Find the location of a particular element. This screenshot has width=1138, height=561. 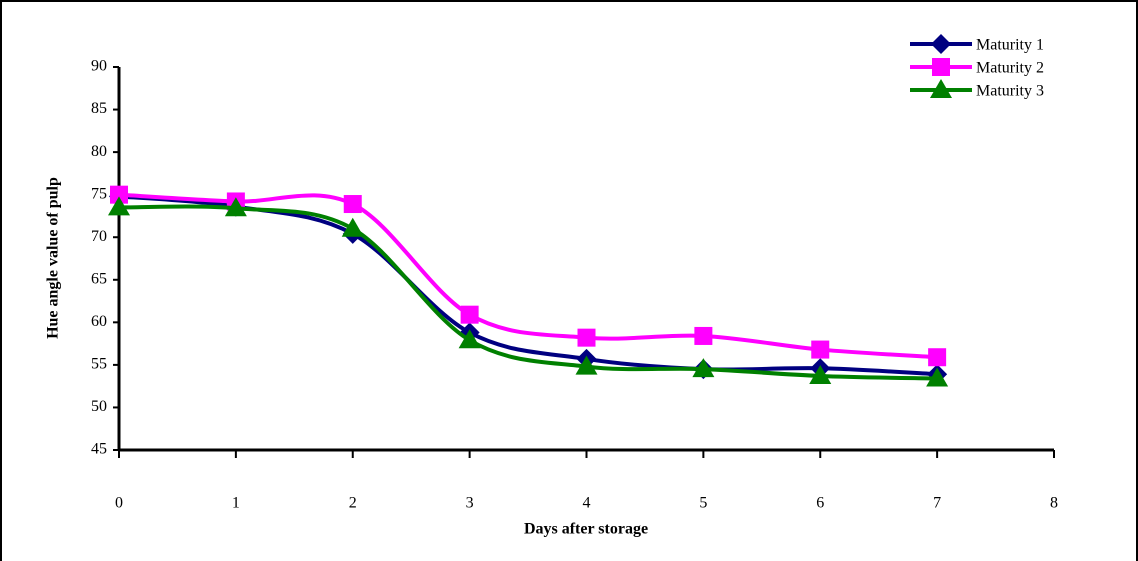

x-tick-label: 8 is located at coordinates (1054, 503).